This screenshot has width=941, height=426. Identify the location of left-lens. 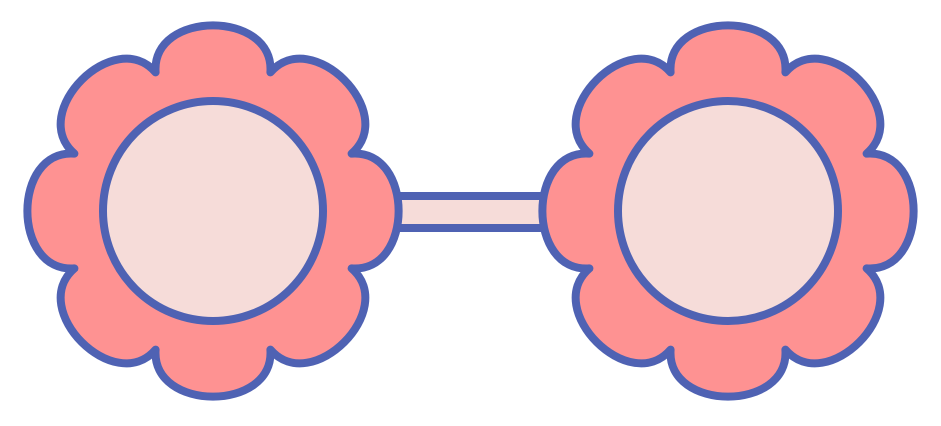
(213, 211).